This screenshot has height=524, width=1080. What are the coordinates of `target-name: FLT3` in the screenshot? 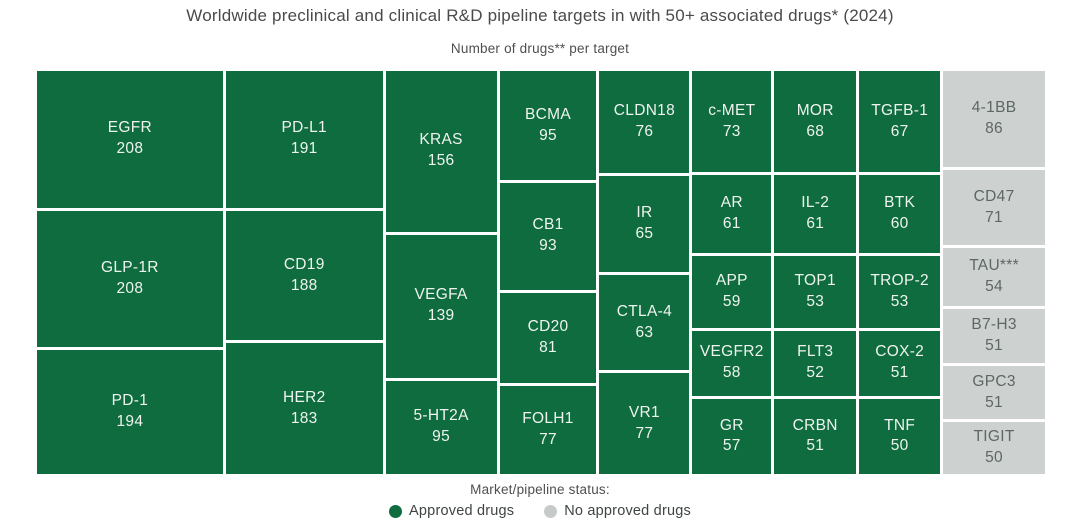 It's located at (815, 352).